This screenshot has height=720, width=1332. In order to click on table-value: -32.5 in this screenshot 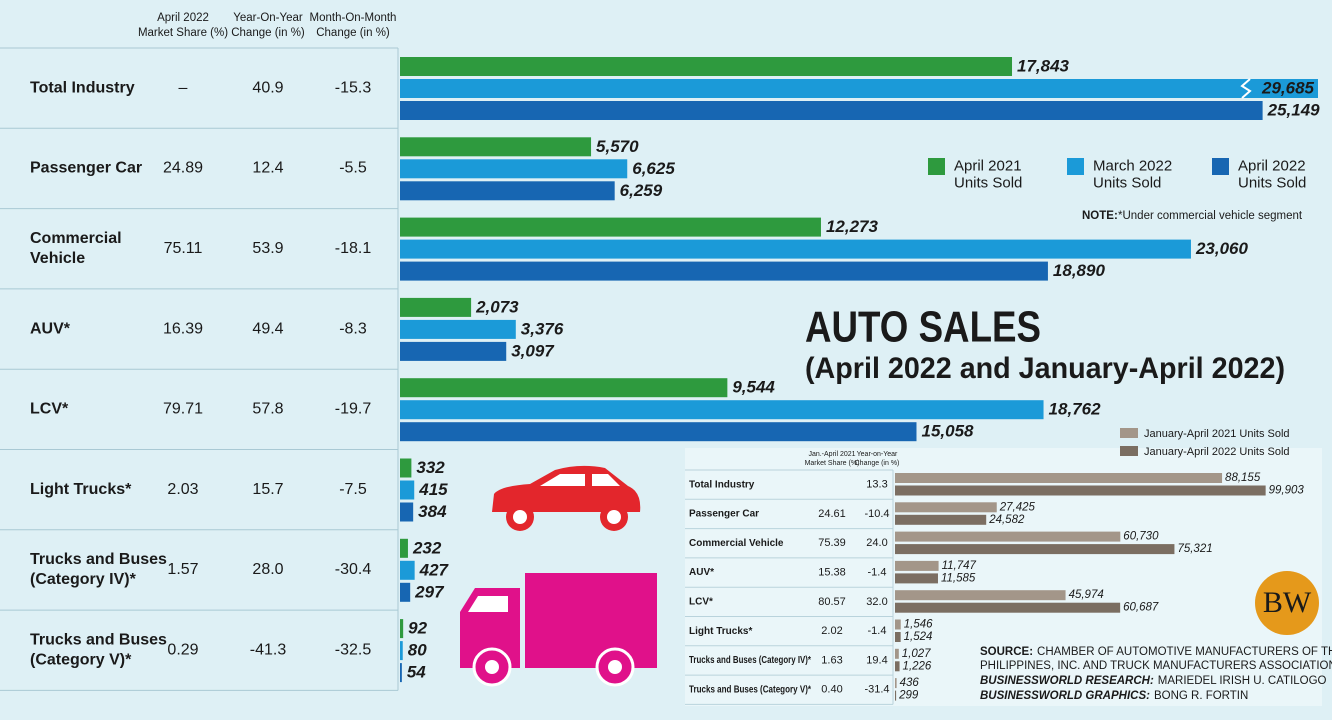, I will do `click(353, 649)`.